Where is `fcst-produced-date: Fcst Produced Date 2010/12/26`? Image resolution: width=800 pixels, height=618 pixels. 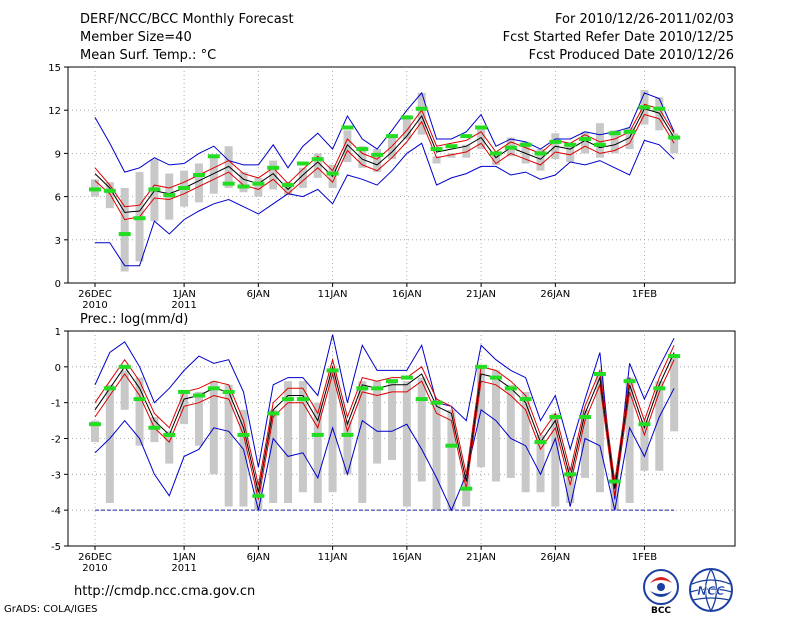 fcst-produced-date: Fcst Produced Date 2010/12/26 is located at coordinates (631, 55).